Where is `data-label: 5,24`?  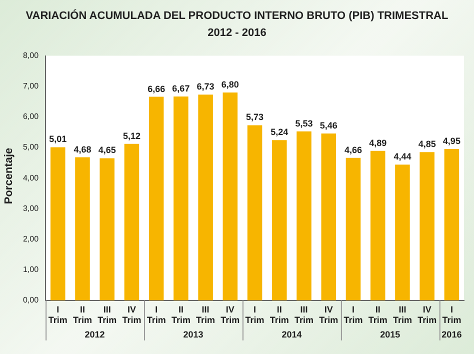
data-label: 5,24 is located at coordinates (279, 132).